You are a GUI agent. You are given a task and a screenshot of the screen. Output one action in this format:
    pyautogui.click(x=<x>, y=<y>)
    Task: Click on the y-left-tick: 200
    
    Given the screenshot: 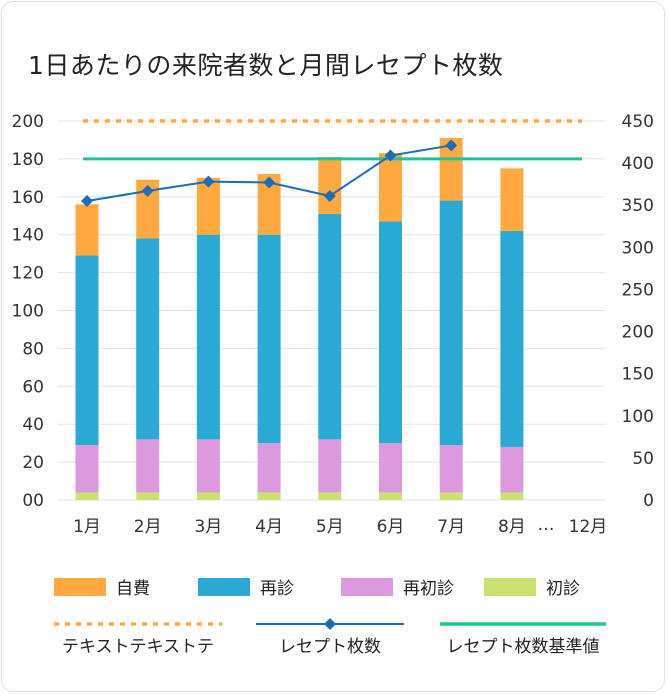 What is the action you would take?
    pyautogui.click(x=28, y=122)
    